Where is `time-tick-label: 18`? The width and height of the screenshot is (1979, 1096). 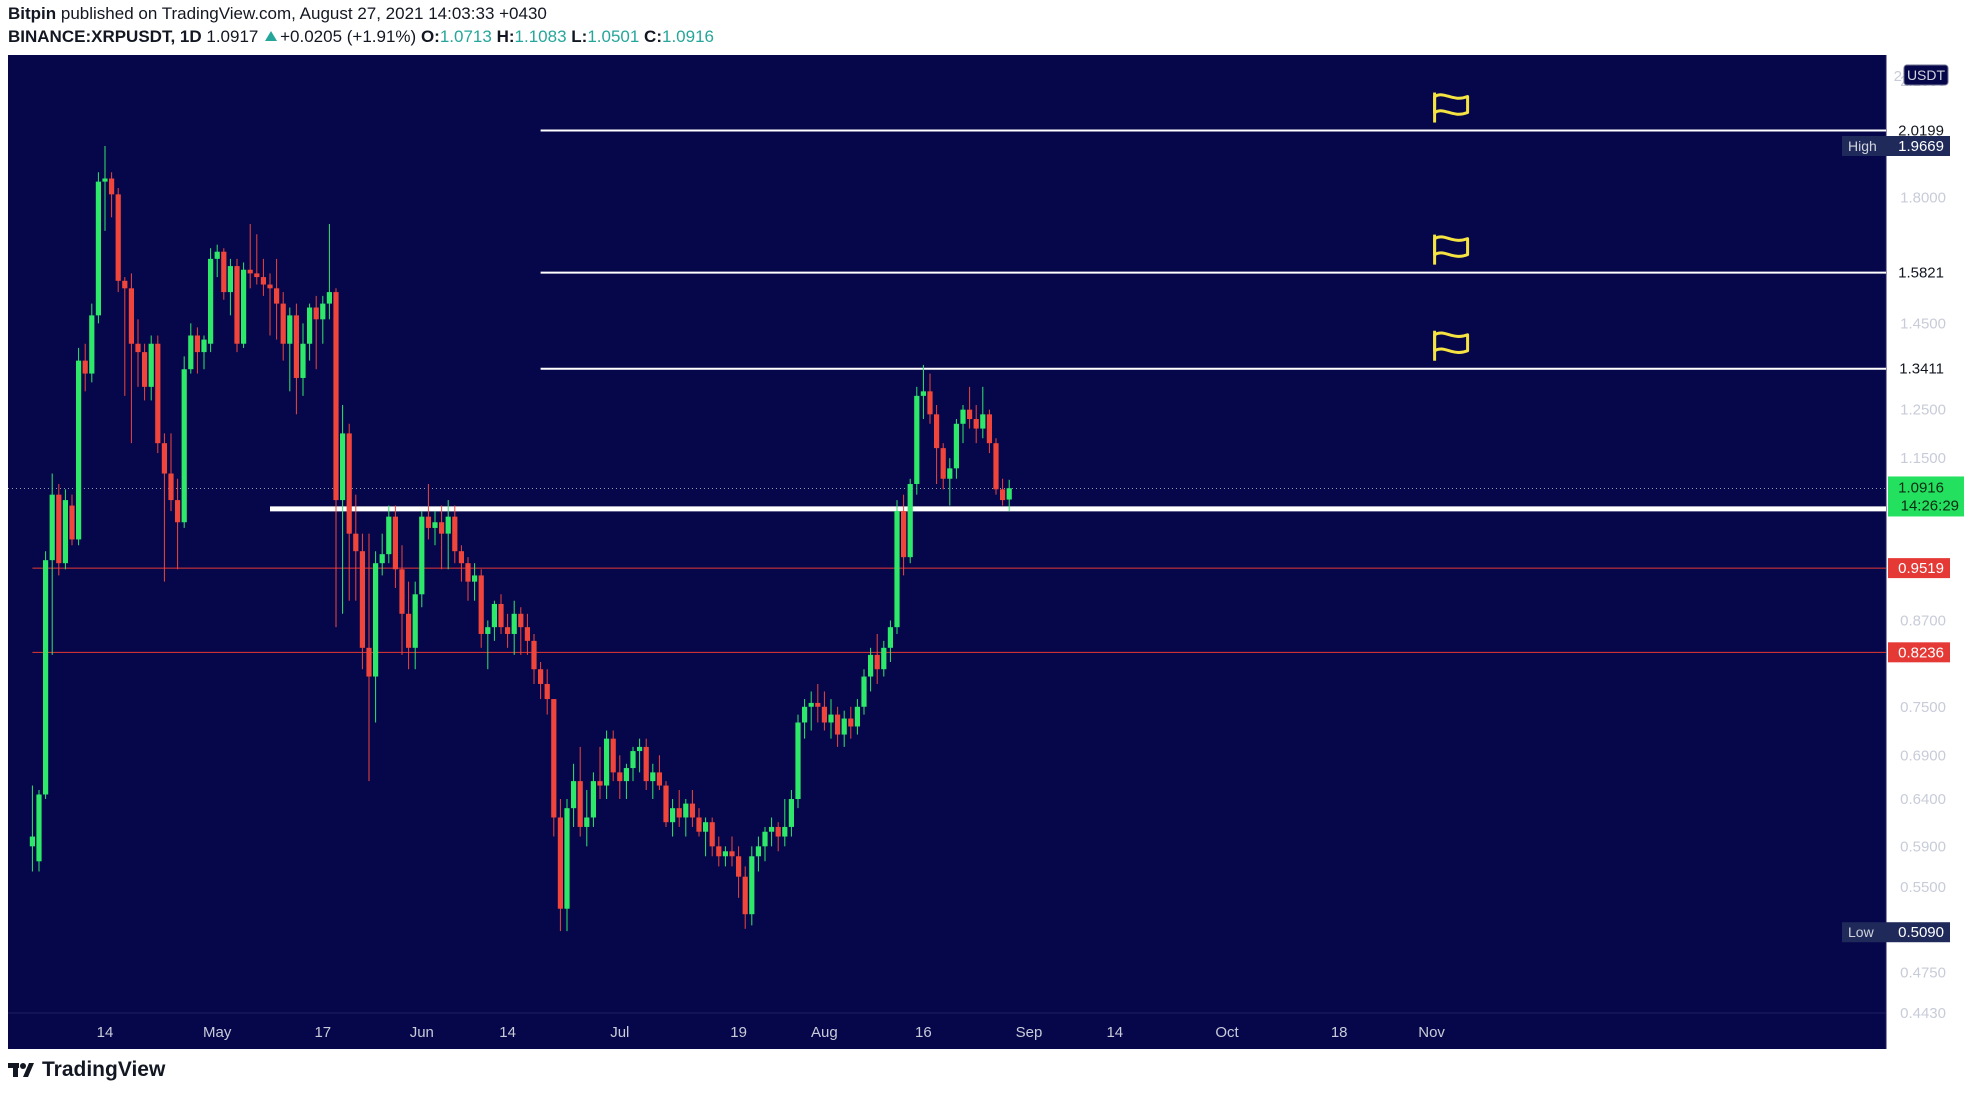 time-tick-label: 18 is located at coordinates (1339, 1032).